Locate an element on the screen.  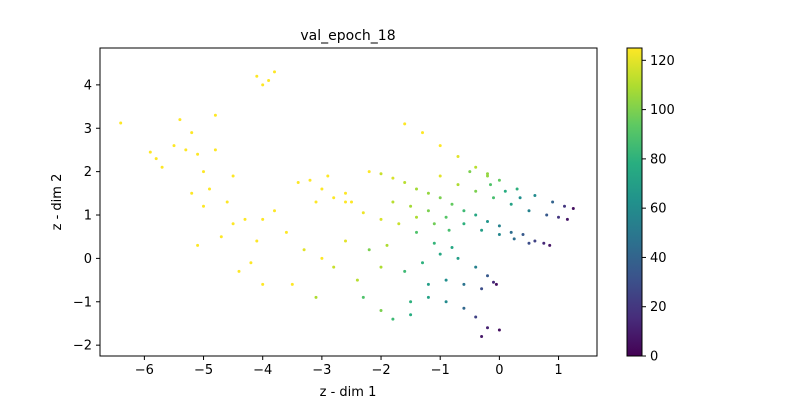
y-tick-label: 0 is located at coordinates (88, 259).